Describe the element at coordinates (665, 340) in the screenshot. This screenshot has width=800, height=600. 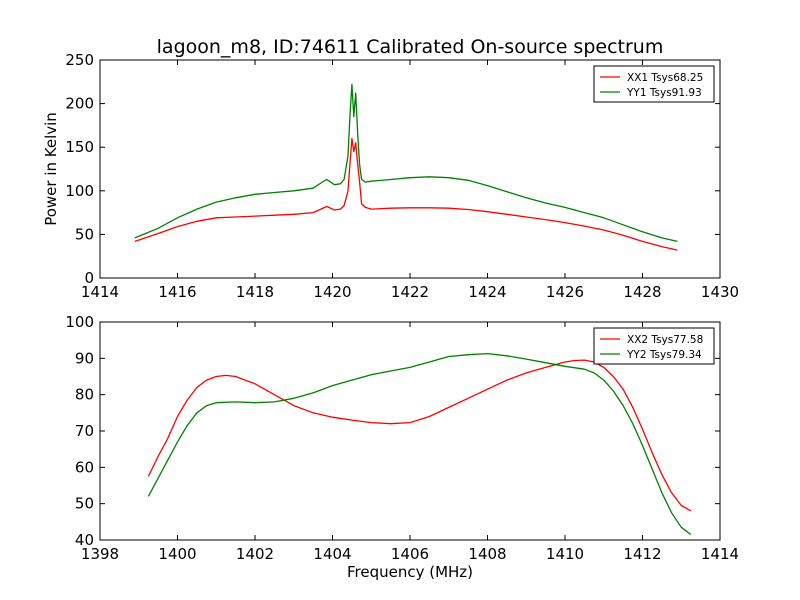
I see `legend-label: XX2 Tsys77.58` at that location.